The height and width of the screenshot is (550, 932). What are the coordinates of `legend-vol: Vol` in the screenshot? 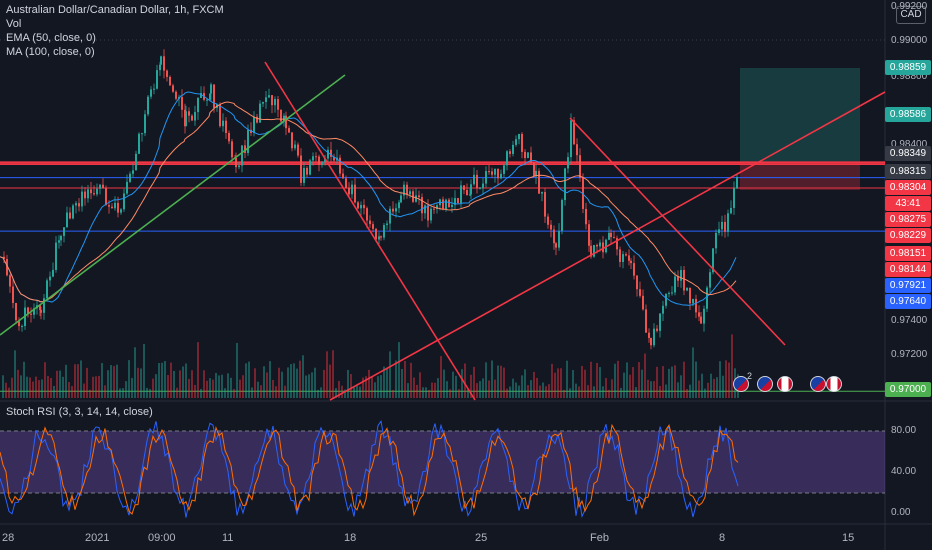 It's located at (14, 24).